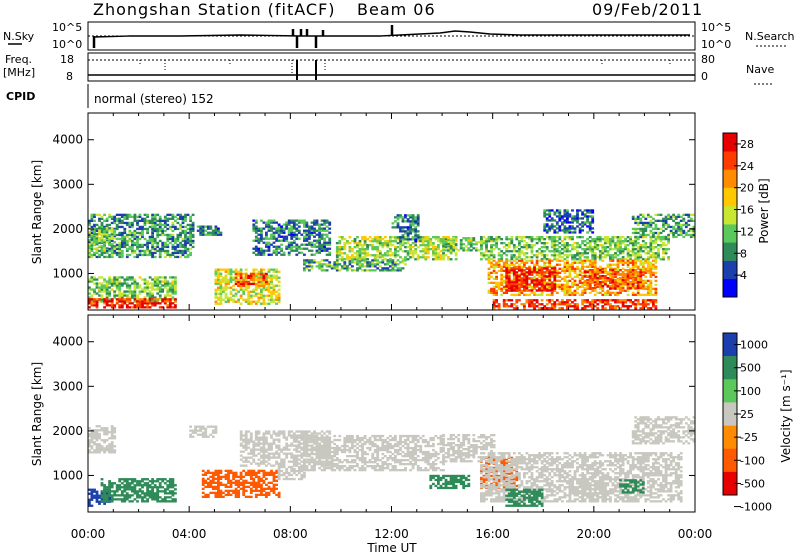  Describe the element at coordinates (760, 69) in the screenshot. I see `nave-label: Nave` at that location.